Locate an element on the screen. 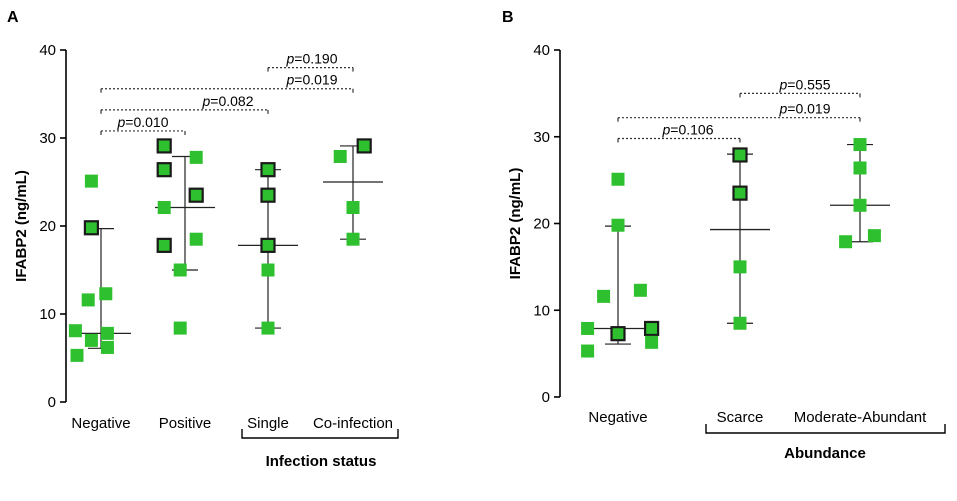  p-value-label: p=0.106 is located at coordinates (687, 129).